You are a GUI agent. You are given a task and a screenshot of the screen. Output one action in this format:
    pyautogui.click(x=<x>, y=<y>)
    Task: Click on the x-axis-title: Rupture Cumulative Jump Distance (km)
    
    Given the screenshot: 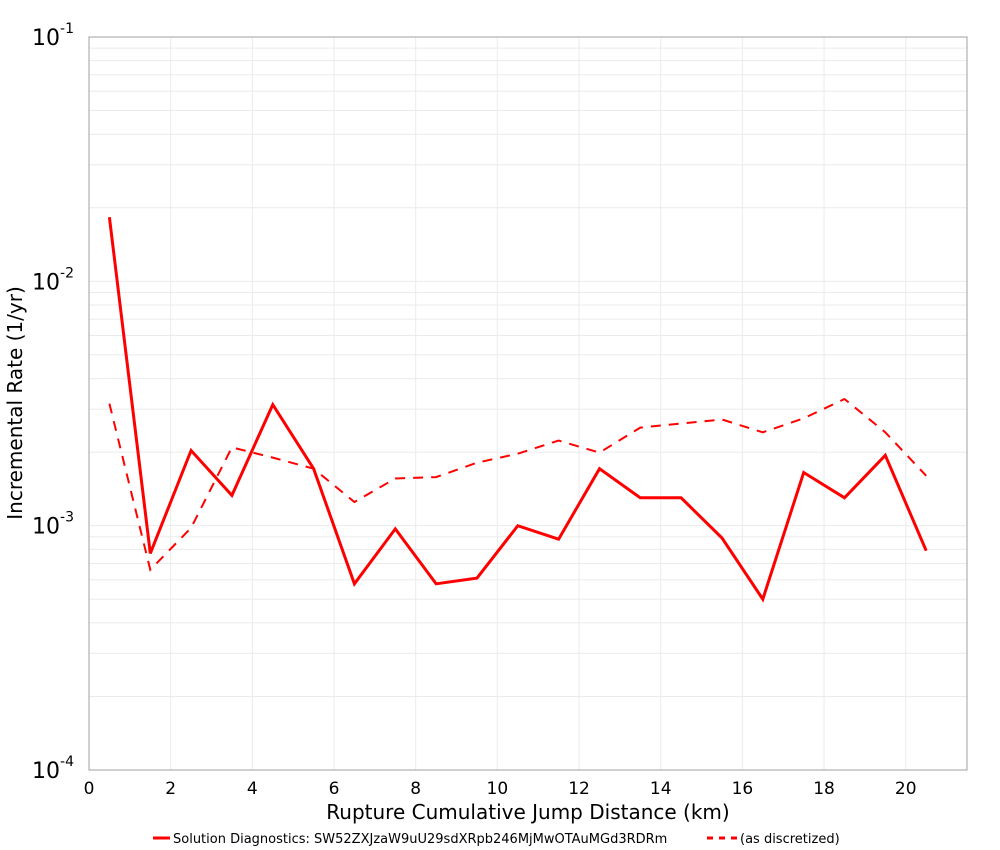 What is the action you would take?
    pyautogui.click(x=527, y=812)
    